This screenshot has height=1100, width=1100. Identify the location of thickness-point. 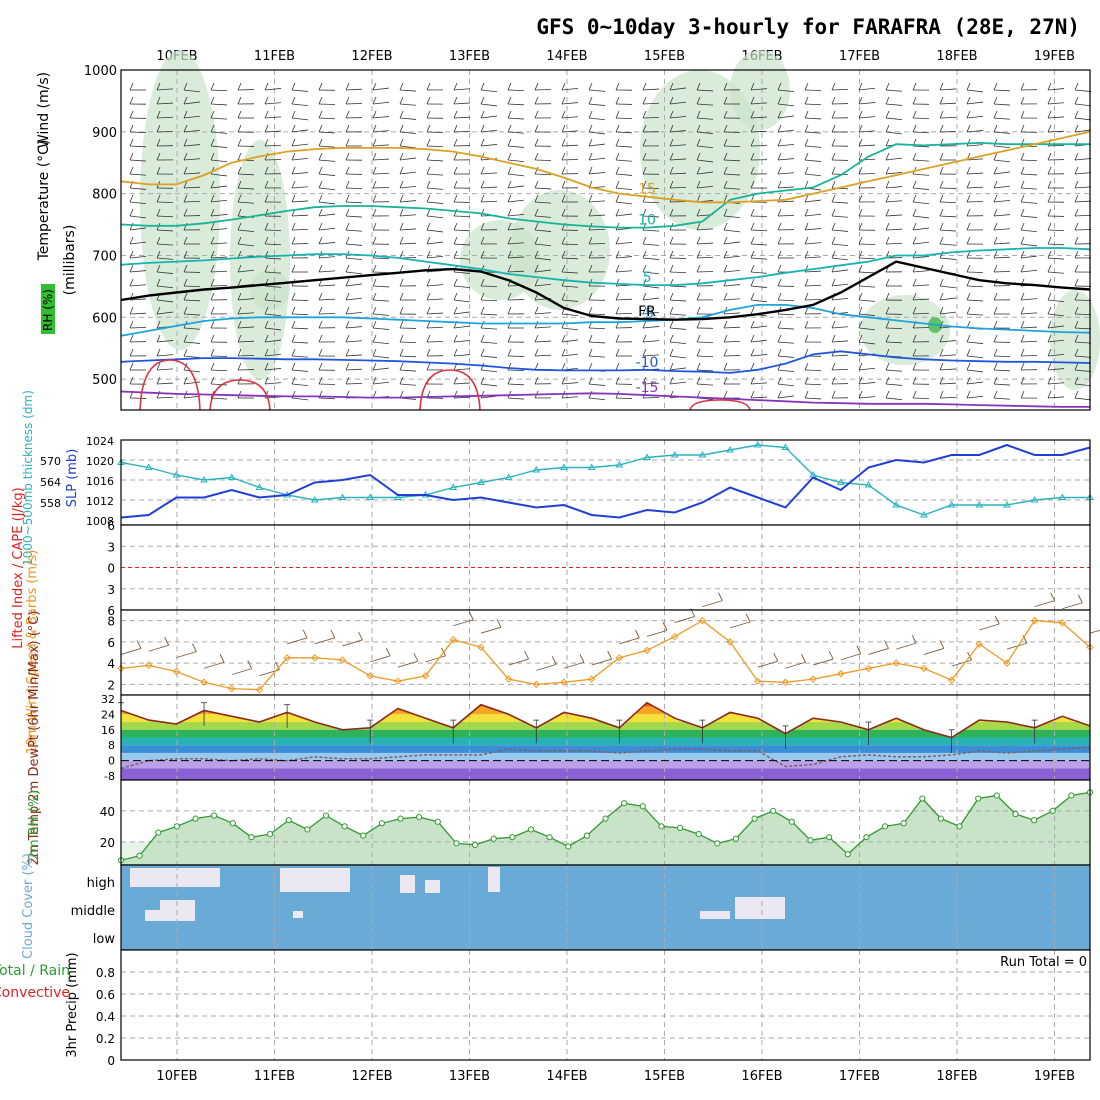
(1062, 496).